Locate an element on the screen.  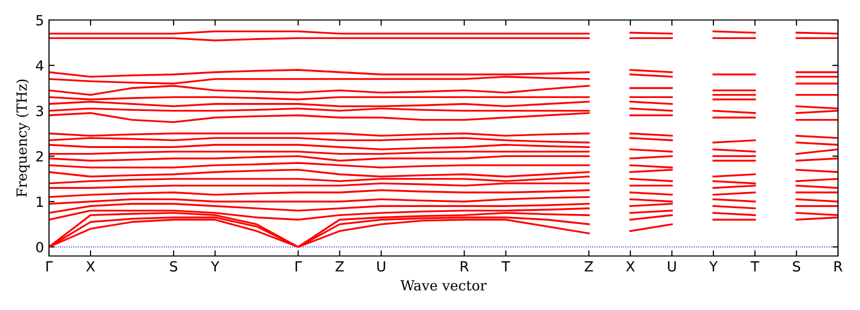
y-tick-label: 2 is located at coordinates (39, 156).